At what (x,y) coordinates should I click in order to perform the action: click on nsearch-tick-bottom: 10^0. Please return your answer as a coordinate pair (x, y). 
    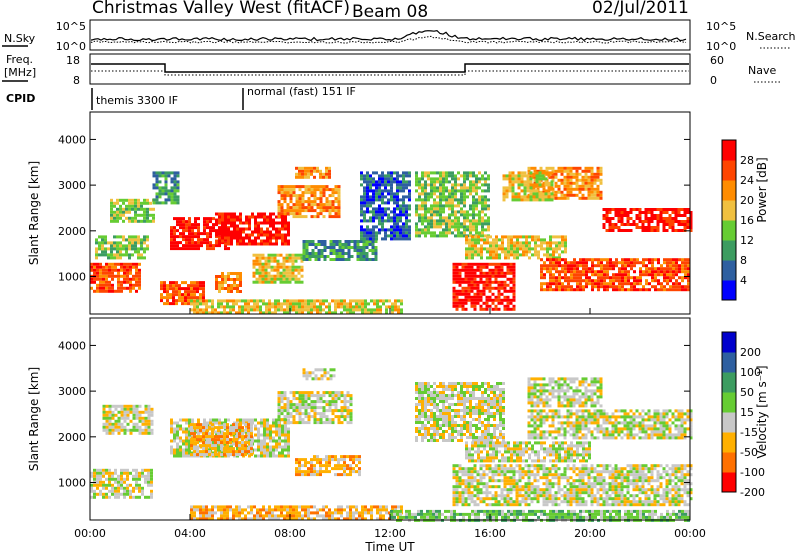
    Looking at the image, I should click on (721, 46).